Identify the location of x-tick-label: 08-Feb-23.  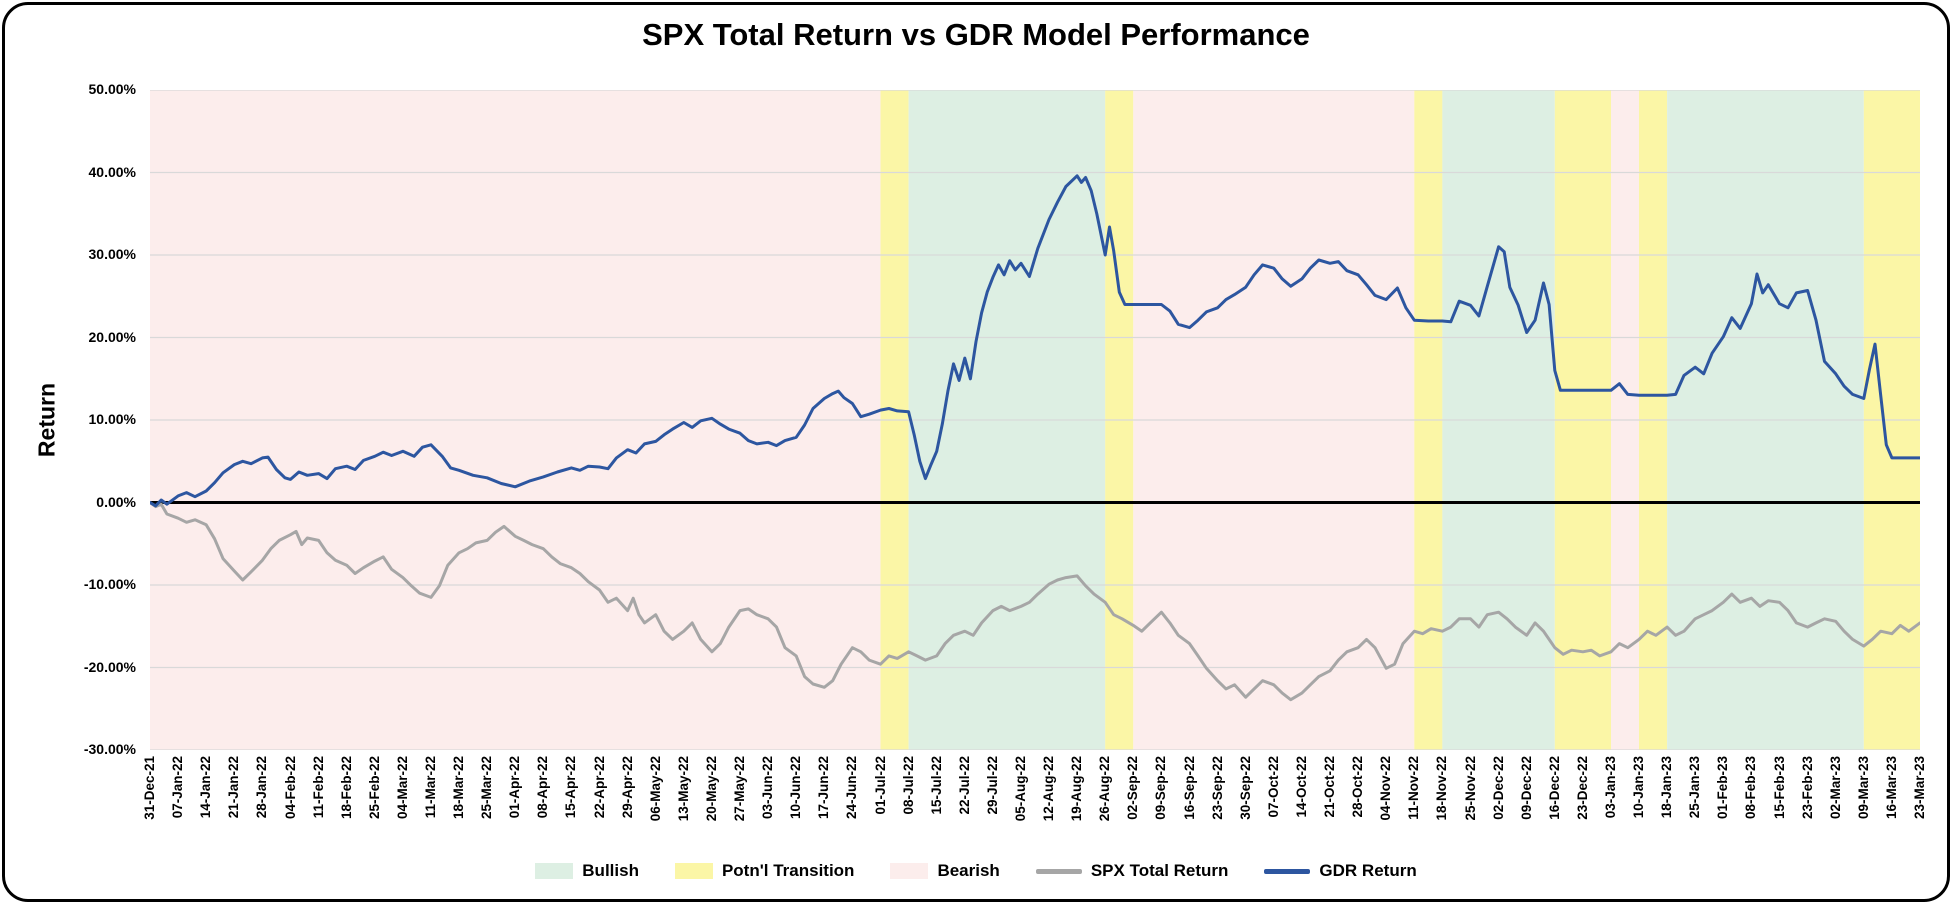
(1751, 788).